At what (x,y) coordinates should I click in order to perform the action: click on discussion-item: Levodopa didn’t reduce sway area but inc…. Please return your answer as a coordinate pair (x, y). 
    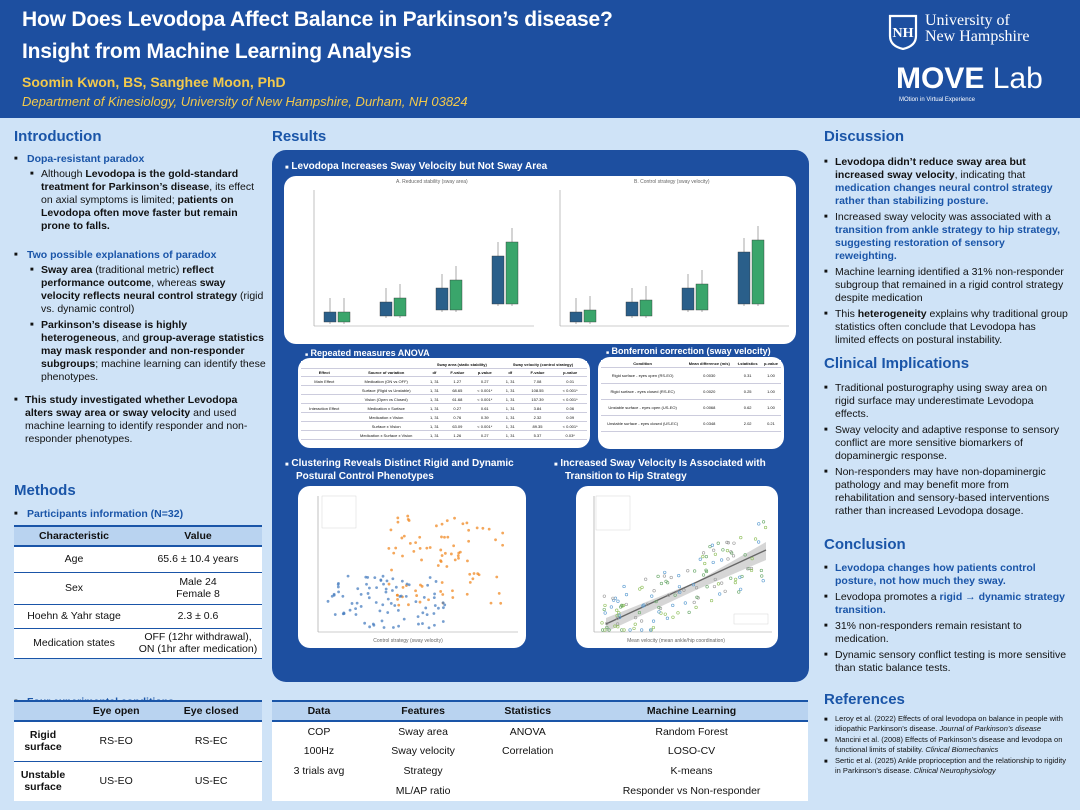
    Looking at the image, I should click on (946, 182).